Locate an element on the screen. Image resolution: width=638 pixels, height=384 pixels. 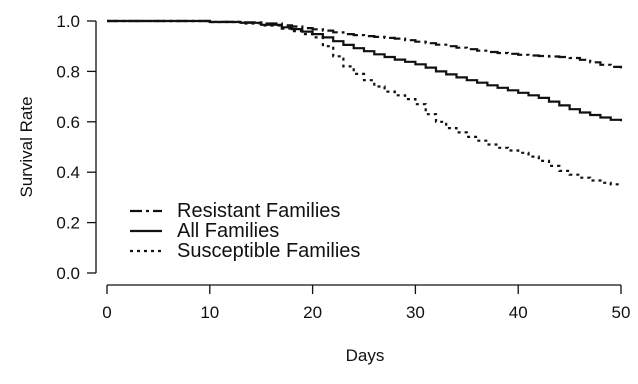
x-tick-label: 10 is located at coordinates (209, 312).